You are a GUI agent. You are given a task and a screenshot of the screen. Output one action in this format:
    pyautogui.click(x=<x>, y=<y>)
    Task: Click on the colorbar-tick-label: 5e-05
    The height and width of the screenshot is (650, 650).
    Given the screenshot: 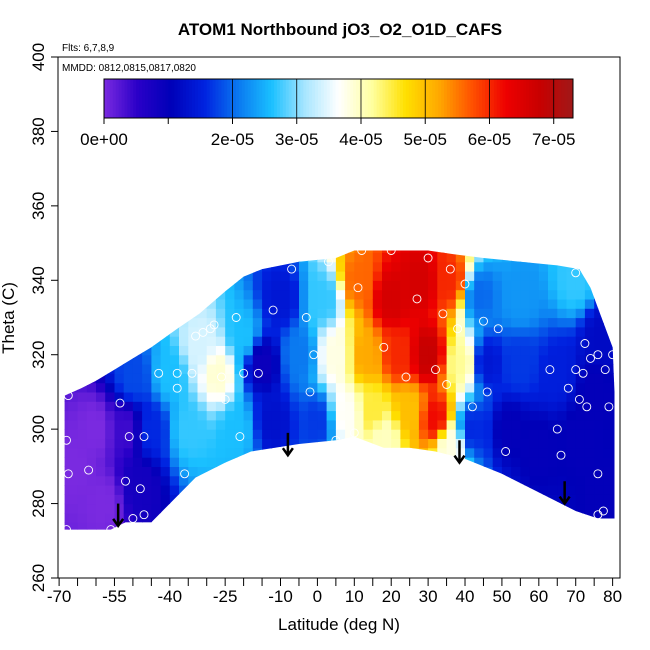 What is the action you would take?
    pyautogui.click(x=424, y=139)
    